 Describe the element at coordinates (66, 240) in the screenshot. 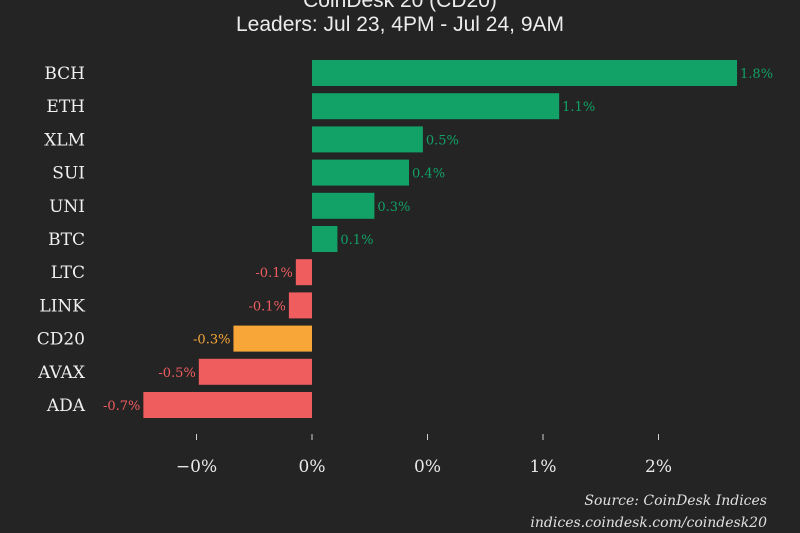

I see `category-label: BTC` at that location.